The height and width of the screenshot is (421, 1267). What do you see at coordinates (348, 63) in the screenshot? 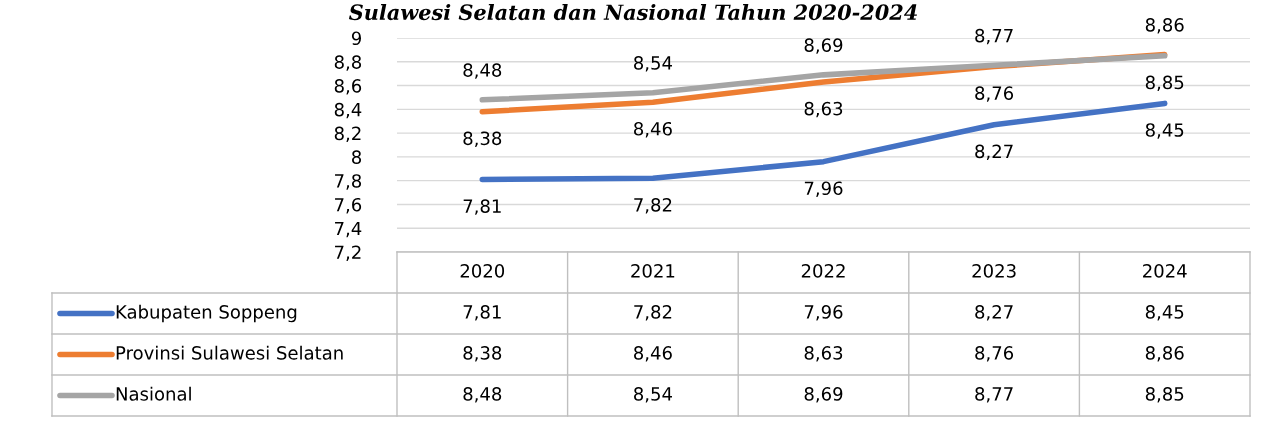
I see `y-tick-label: 8,8` at bounding box center [348, 63].